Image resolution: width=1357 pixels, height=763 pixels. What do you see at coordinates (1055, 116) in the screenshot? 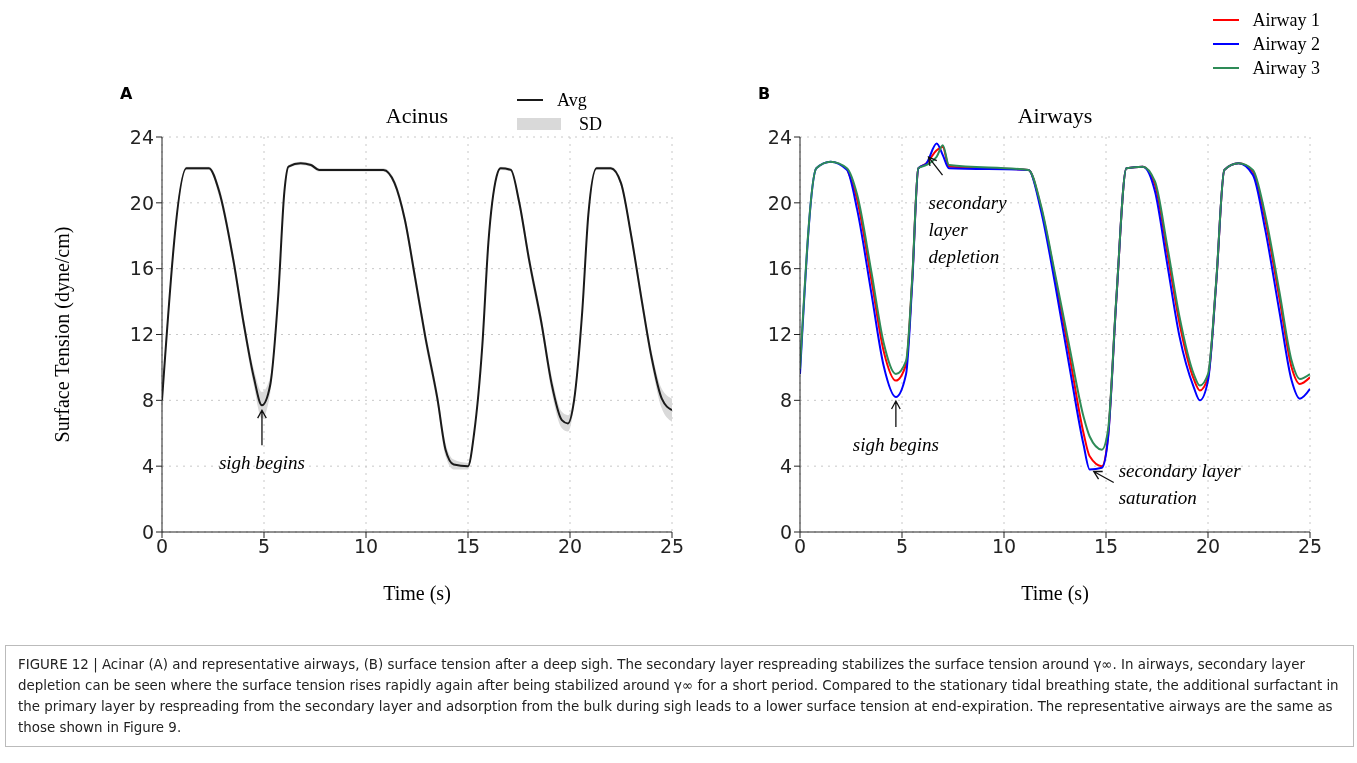
I see `chart-title: Airways` at bounding box center [1055, 116].